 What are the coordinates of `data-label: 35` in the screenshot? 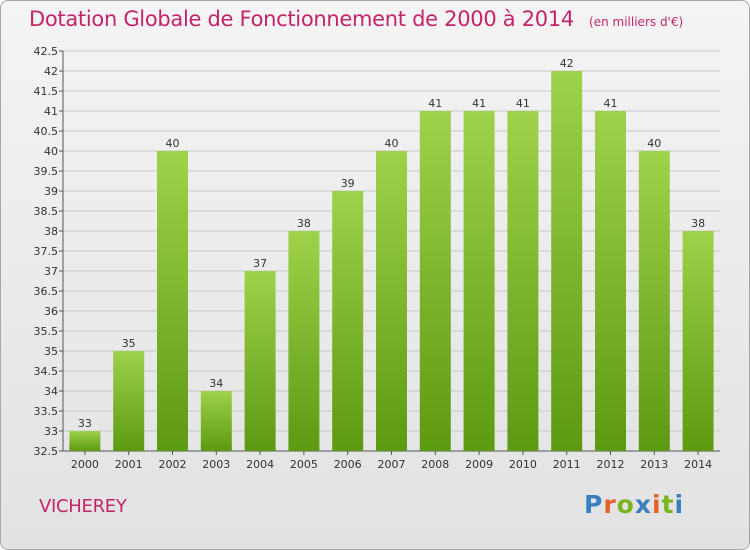 It's located at (129, 343).